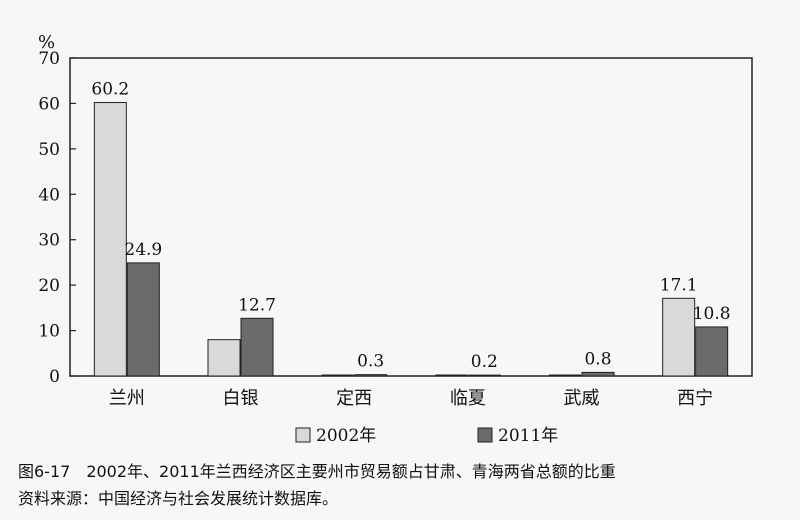 Image resolution: width=800 pixels, height=520 pixels. What do you see at coordinates (49, 150) in the screenshot?
I see `y-tick-label: 50` at bounding box center [49, 150].